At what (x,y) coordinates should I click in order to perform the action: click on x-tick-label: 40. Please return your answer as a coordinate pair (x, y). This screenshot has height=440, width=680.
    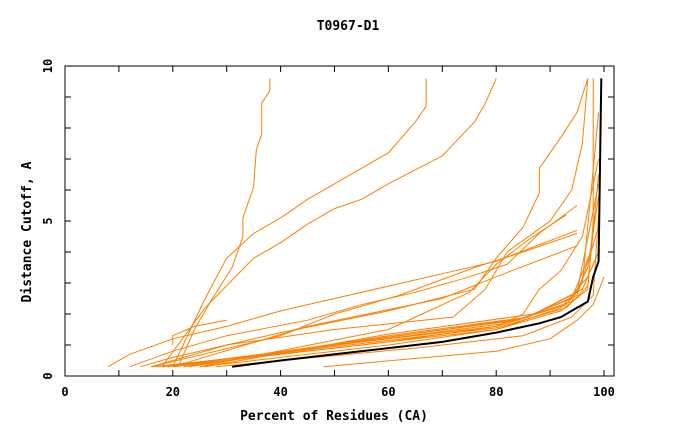
    Looking at the image, I should click on (280, 392).